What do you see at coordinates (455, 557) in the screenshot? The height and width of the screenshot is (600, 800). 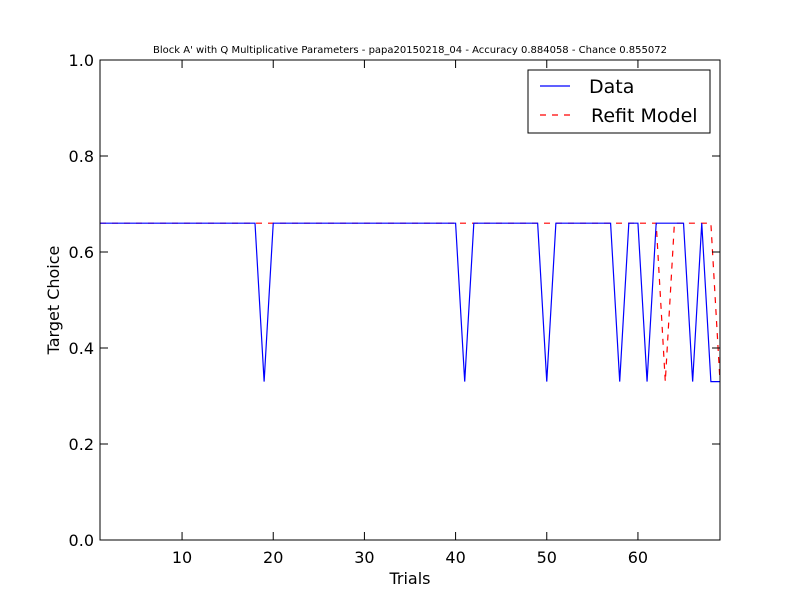 I see `x-tick-label: 40` at bounding box center [455, 557].